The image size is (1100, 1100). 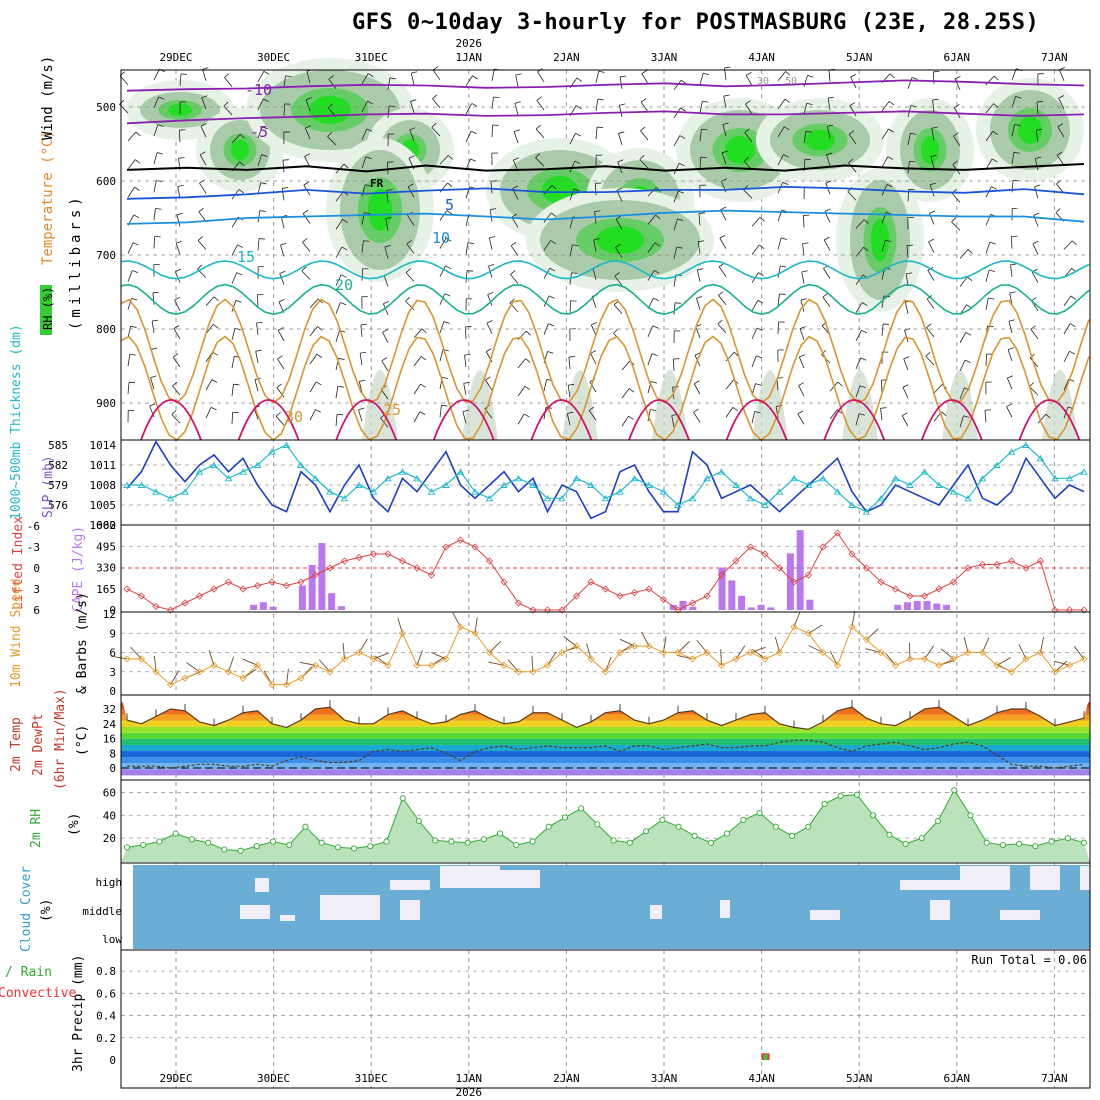 What do you see at coordinates (371, 1078) in the screenshot?
I see `x-bottom-tick: 31DEC` at bounding box center [371, 1078].